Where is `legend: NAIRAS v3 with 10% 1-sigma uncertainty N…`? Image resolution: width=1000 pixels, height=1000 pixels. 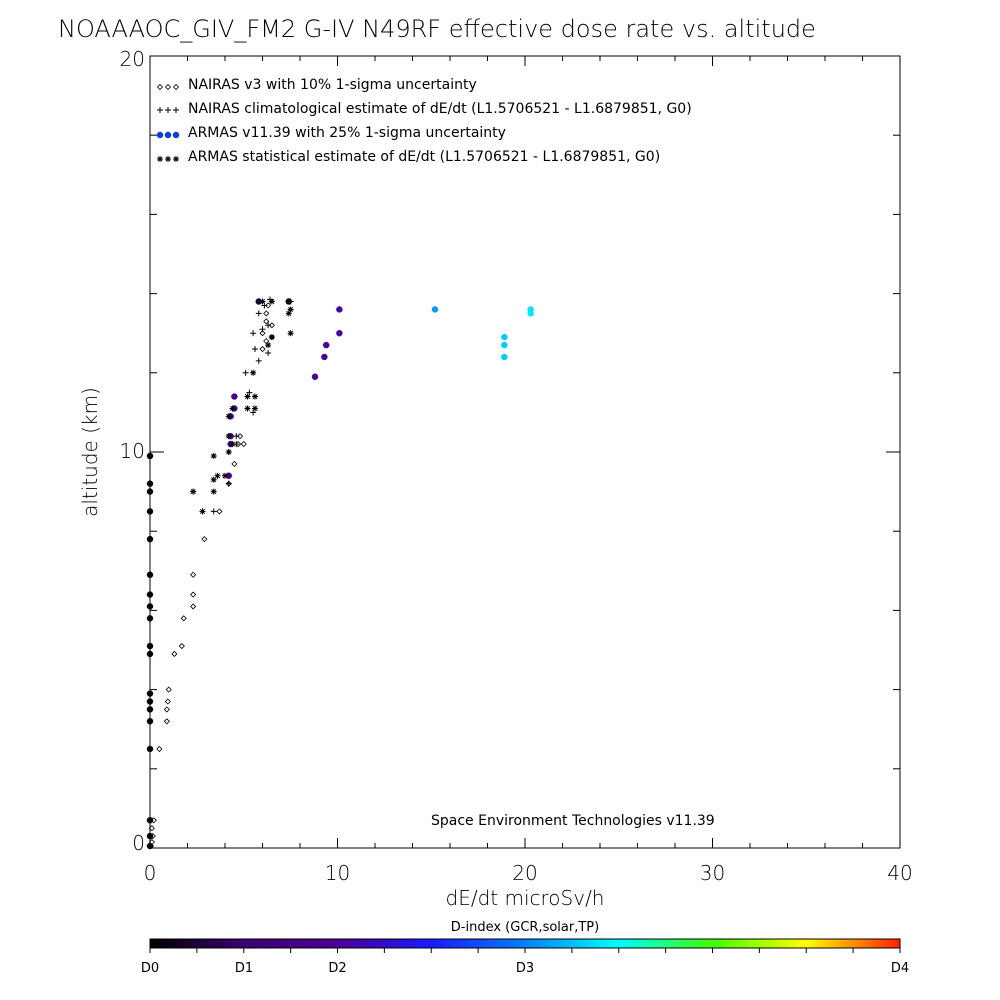 legend: NAIRAS v3 with 10% 1-sigma uncertainty N… is located at coordinates (424, 121).